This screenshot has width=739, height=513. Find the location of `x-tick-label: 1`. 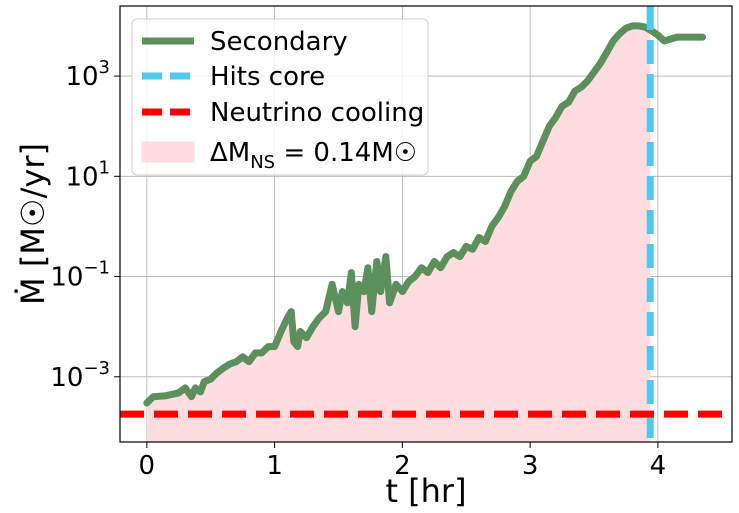

x-tick-label: 1 is located at coordinates (274, 466).